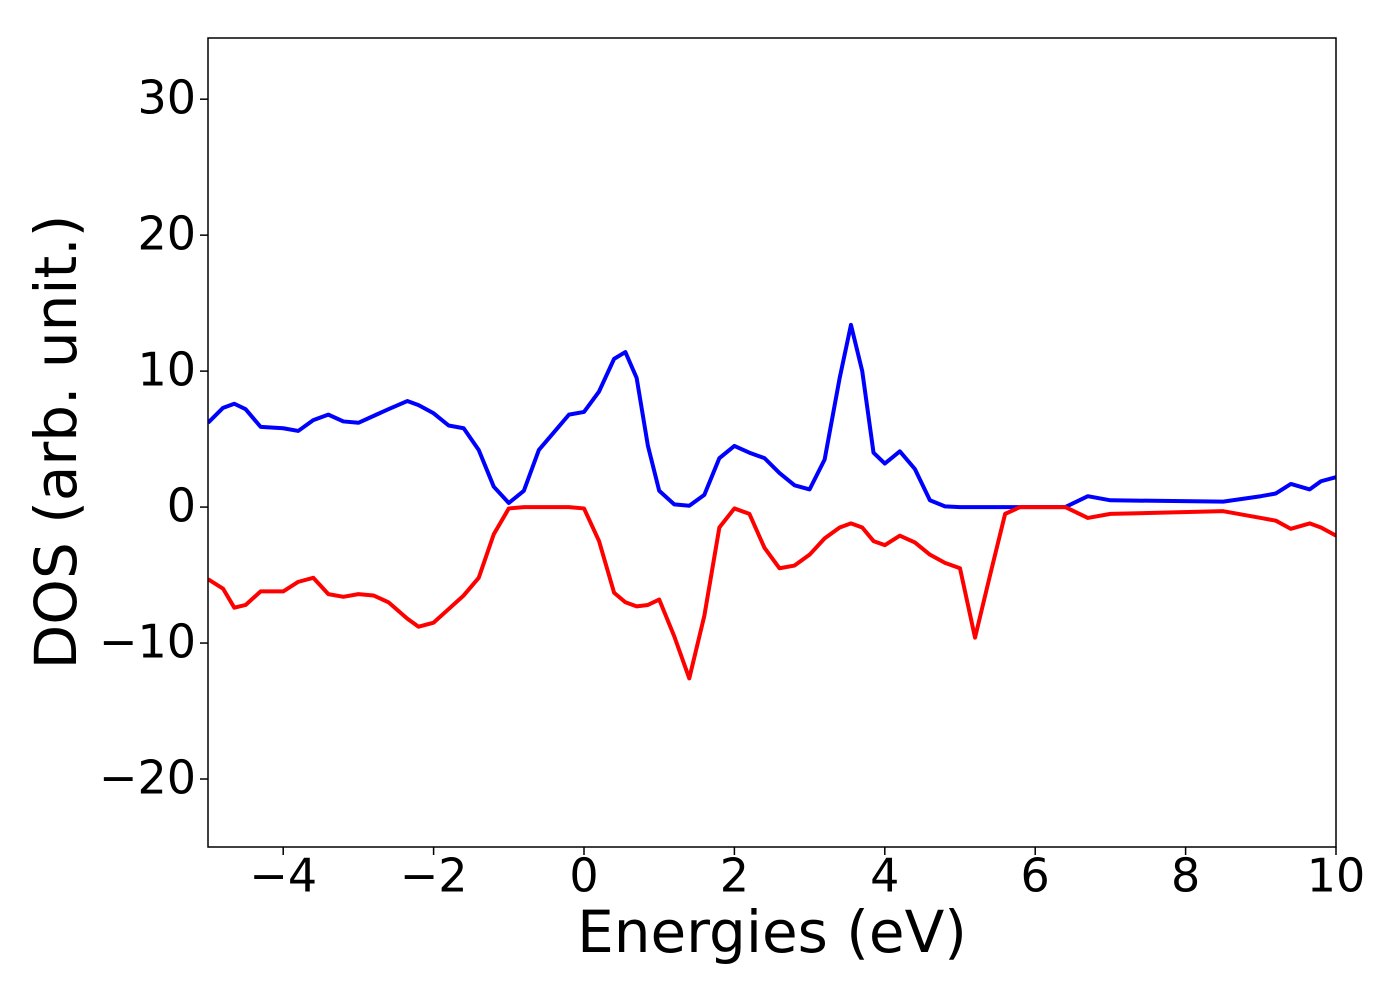 This screenshot has width=1400, height=1000. Describe the element at coordinates (283, 876) in the screenshot. I see `x-tick-label: −4` at that location.